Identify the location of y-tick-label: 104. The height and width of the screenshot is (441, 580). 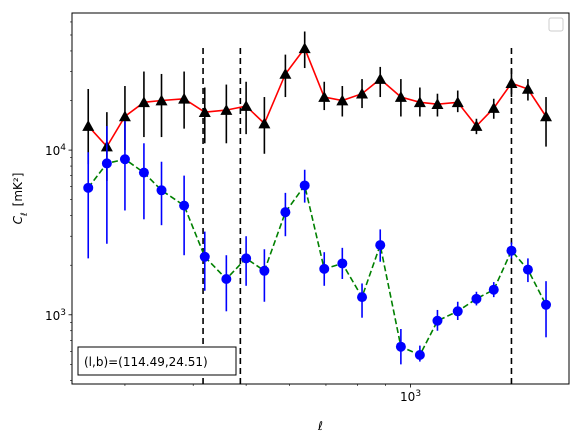
(55, 150).